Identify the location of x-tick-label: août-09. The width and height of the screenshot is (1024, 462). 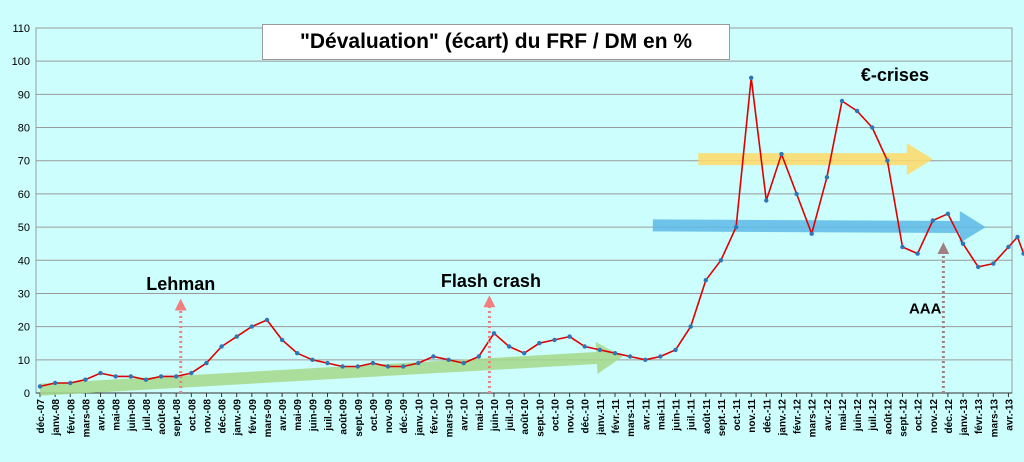
(344, 417).